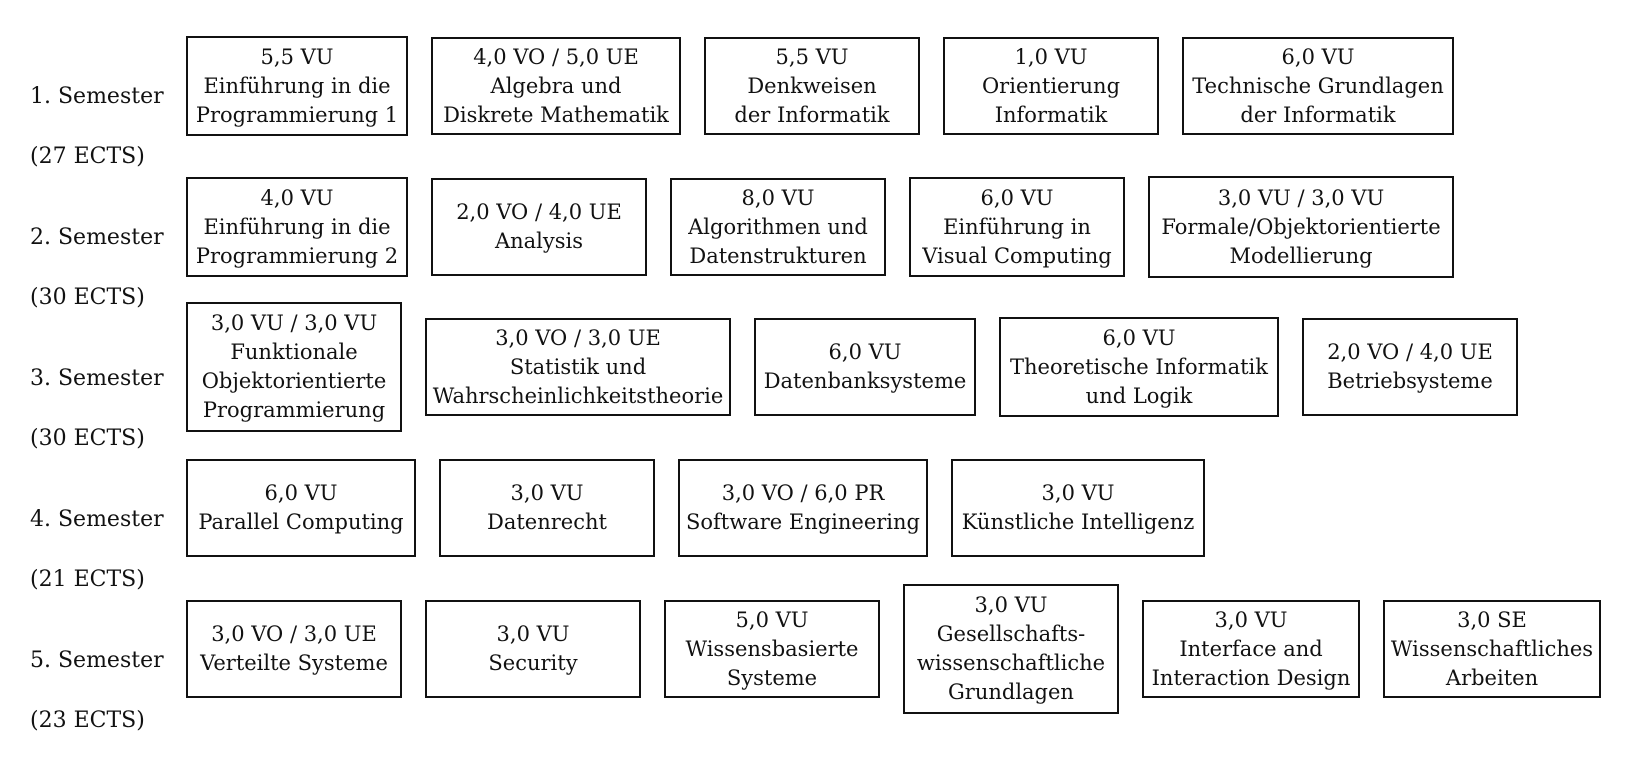  I want to click on semester-label-3: 3. Semester (30 ECTS), so click(97, 408).